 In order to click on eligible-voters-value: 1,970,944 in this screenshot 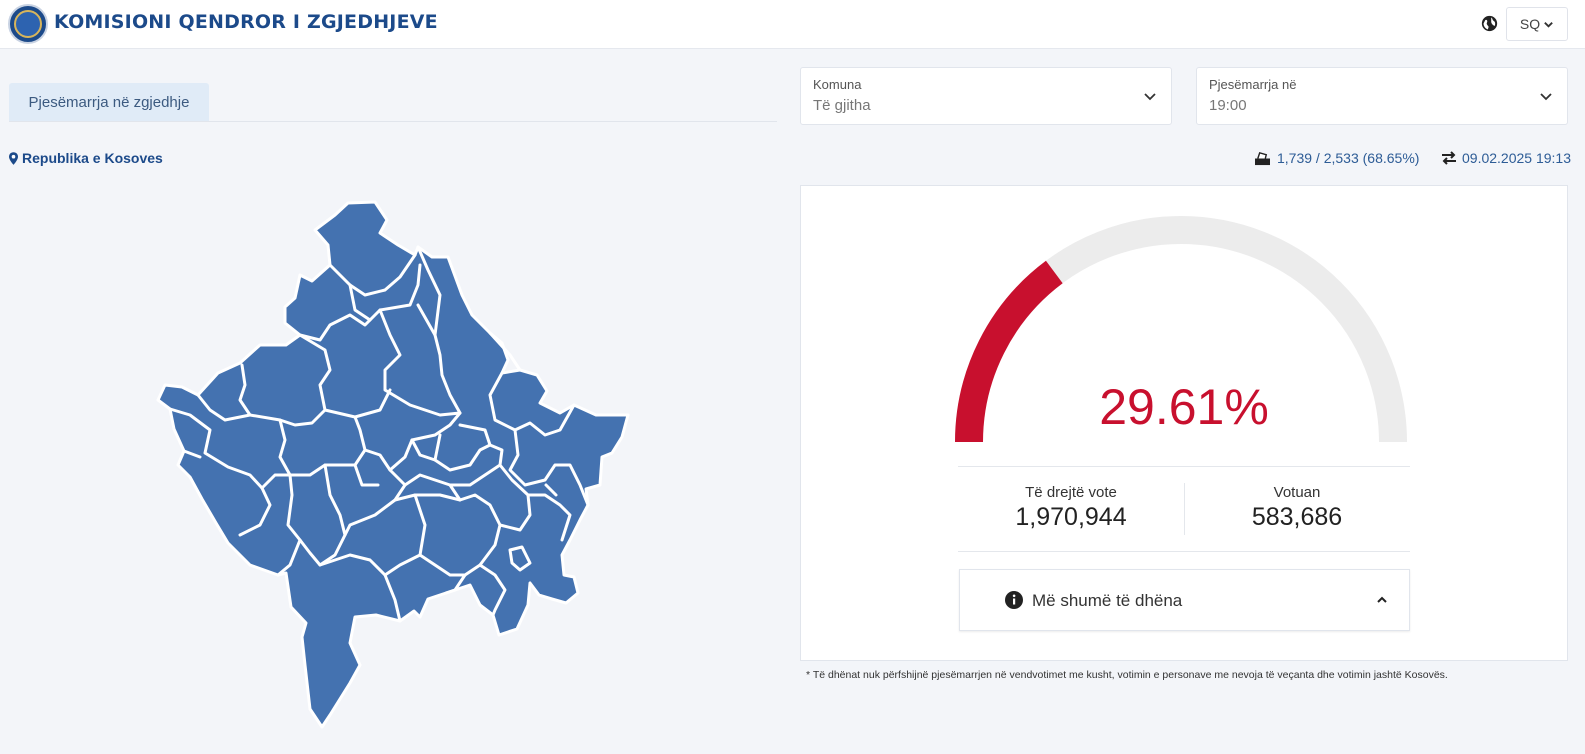, I will do `click(1071, 517)`.